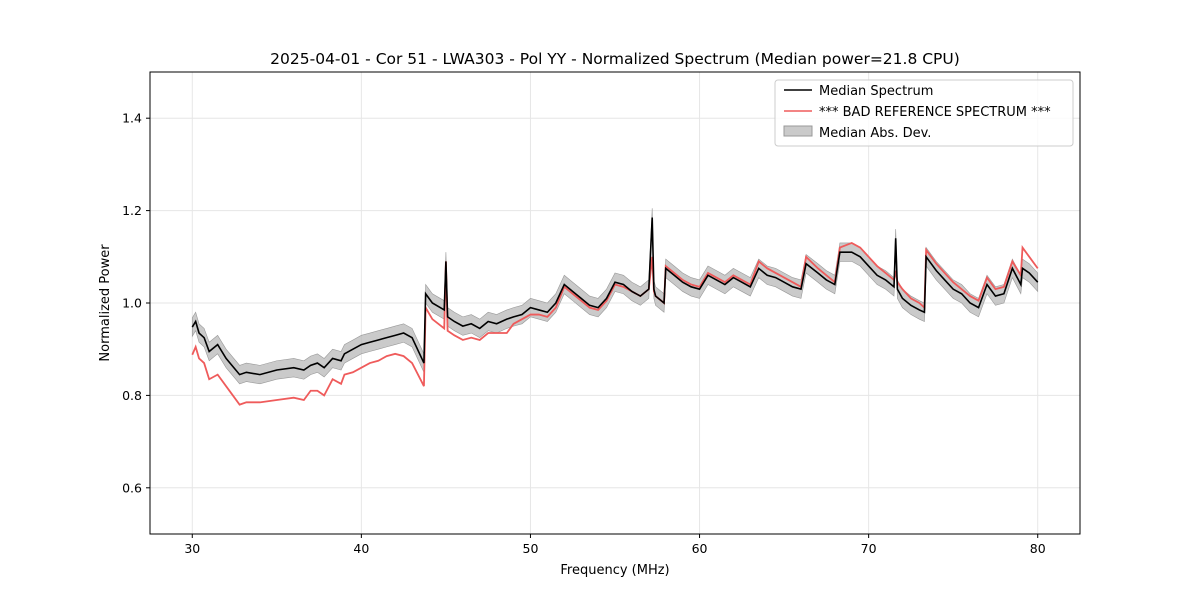  I want to click on y-tick-label: 1.2, so click(132, 210).